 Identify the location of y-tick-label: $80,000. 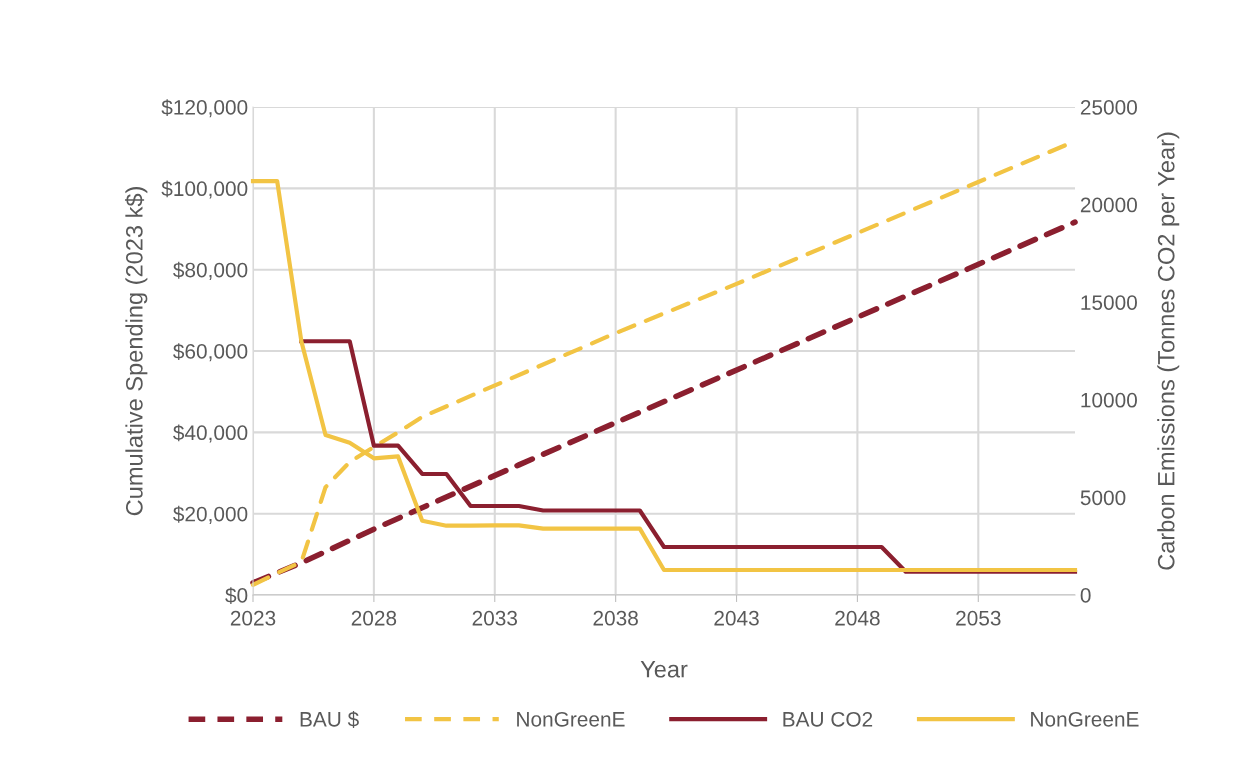
(210, 270).